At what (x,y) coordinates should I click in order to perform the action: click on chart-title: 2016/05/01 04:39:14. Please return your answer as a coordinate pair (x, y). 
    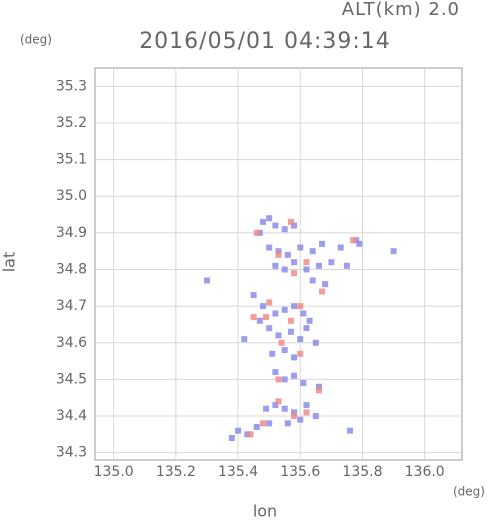
    Looking at the image, I should click on (265, 41).